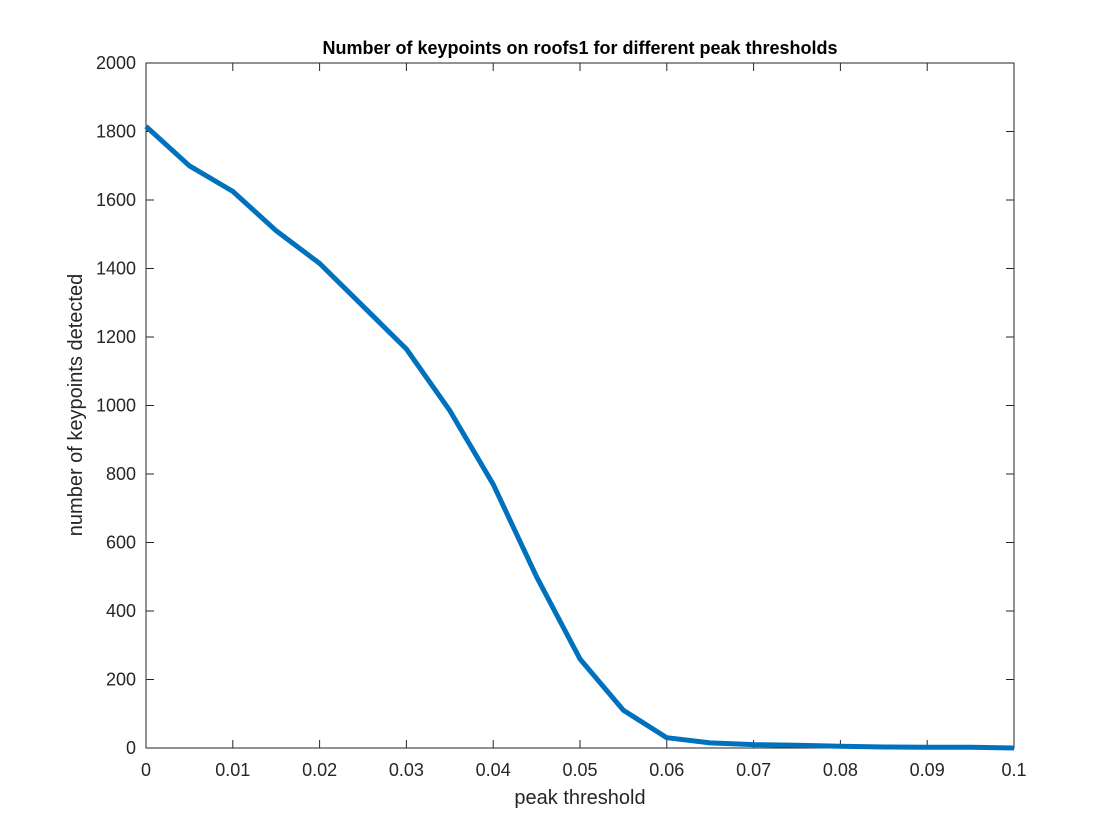  What do you see at coordinates (840, 770) in the screenshot?
I see `x-tick-label: 0.08` at bounding box center [840, 770].